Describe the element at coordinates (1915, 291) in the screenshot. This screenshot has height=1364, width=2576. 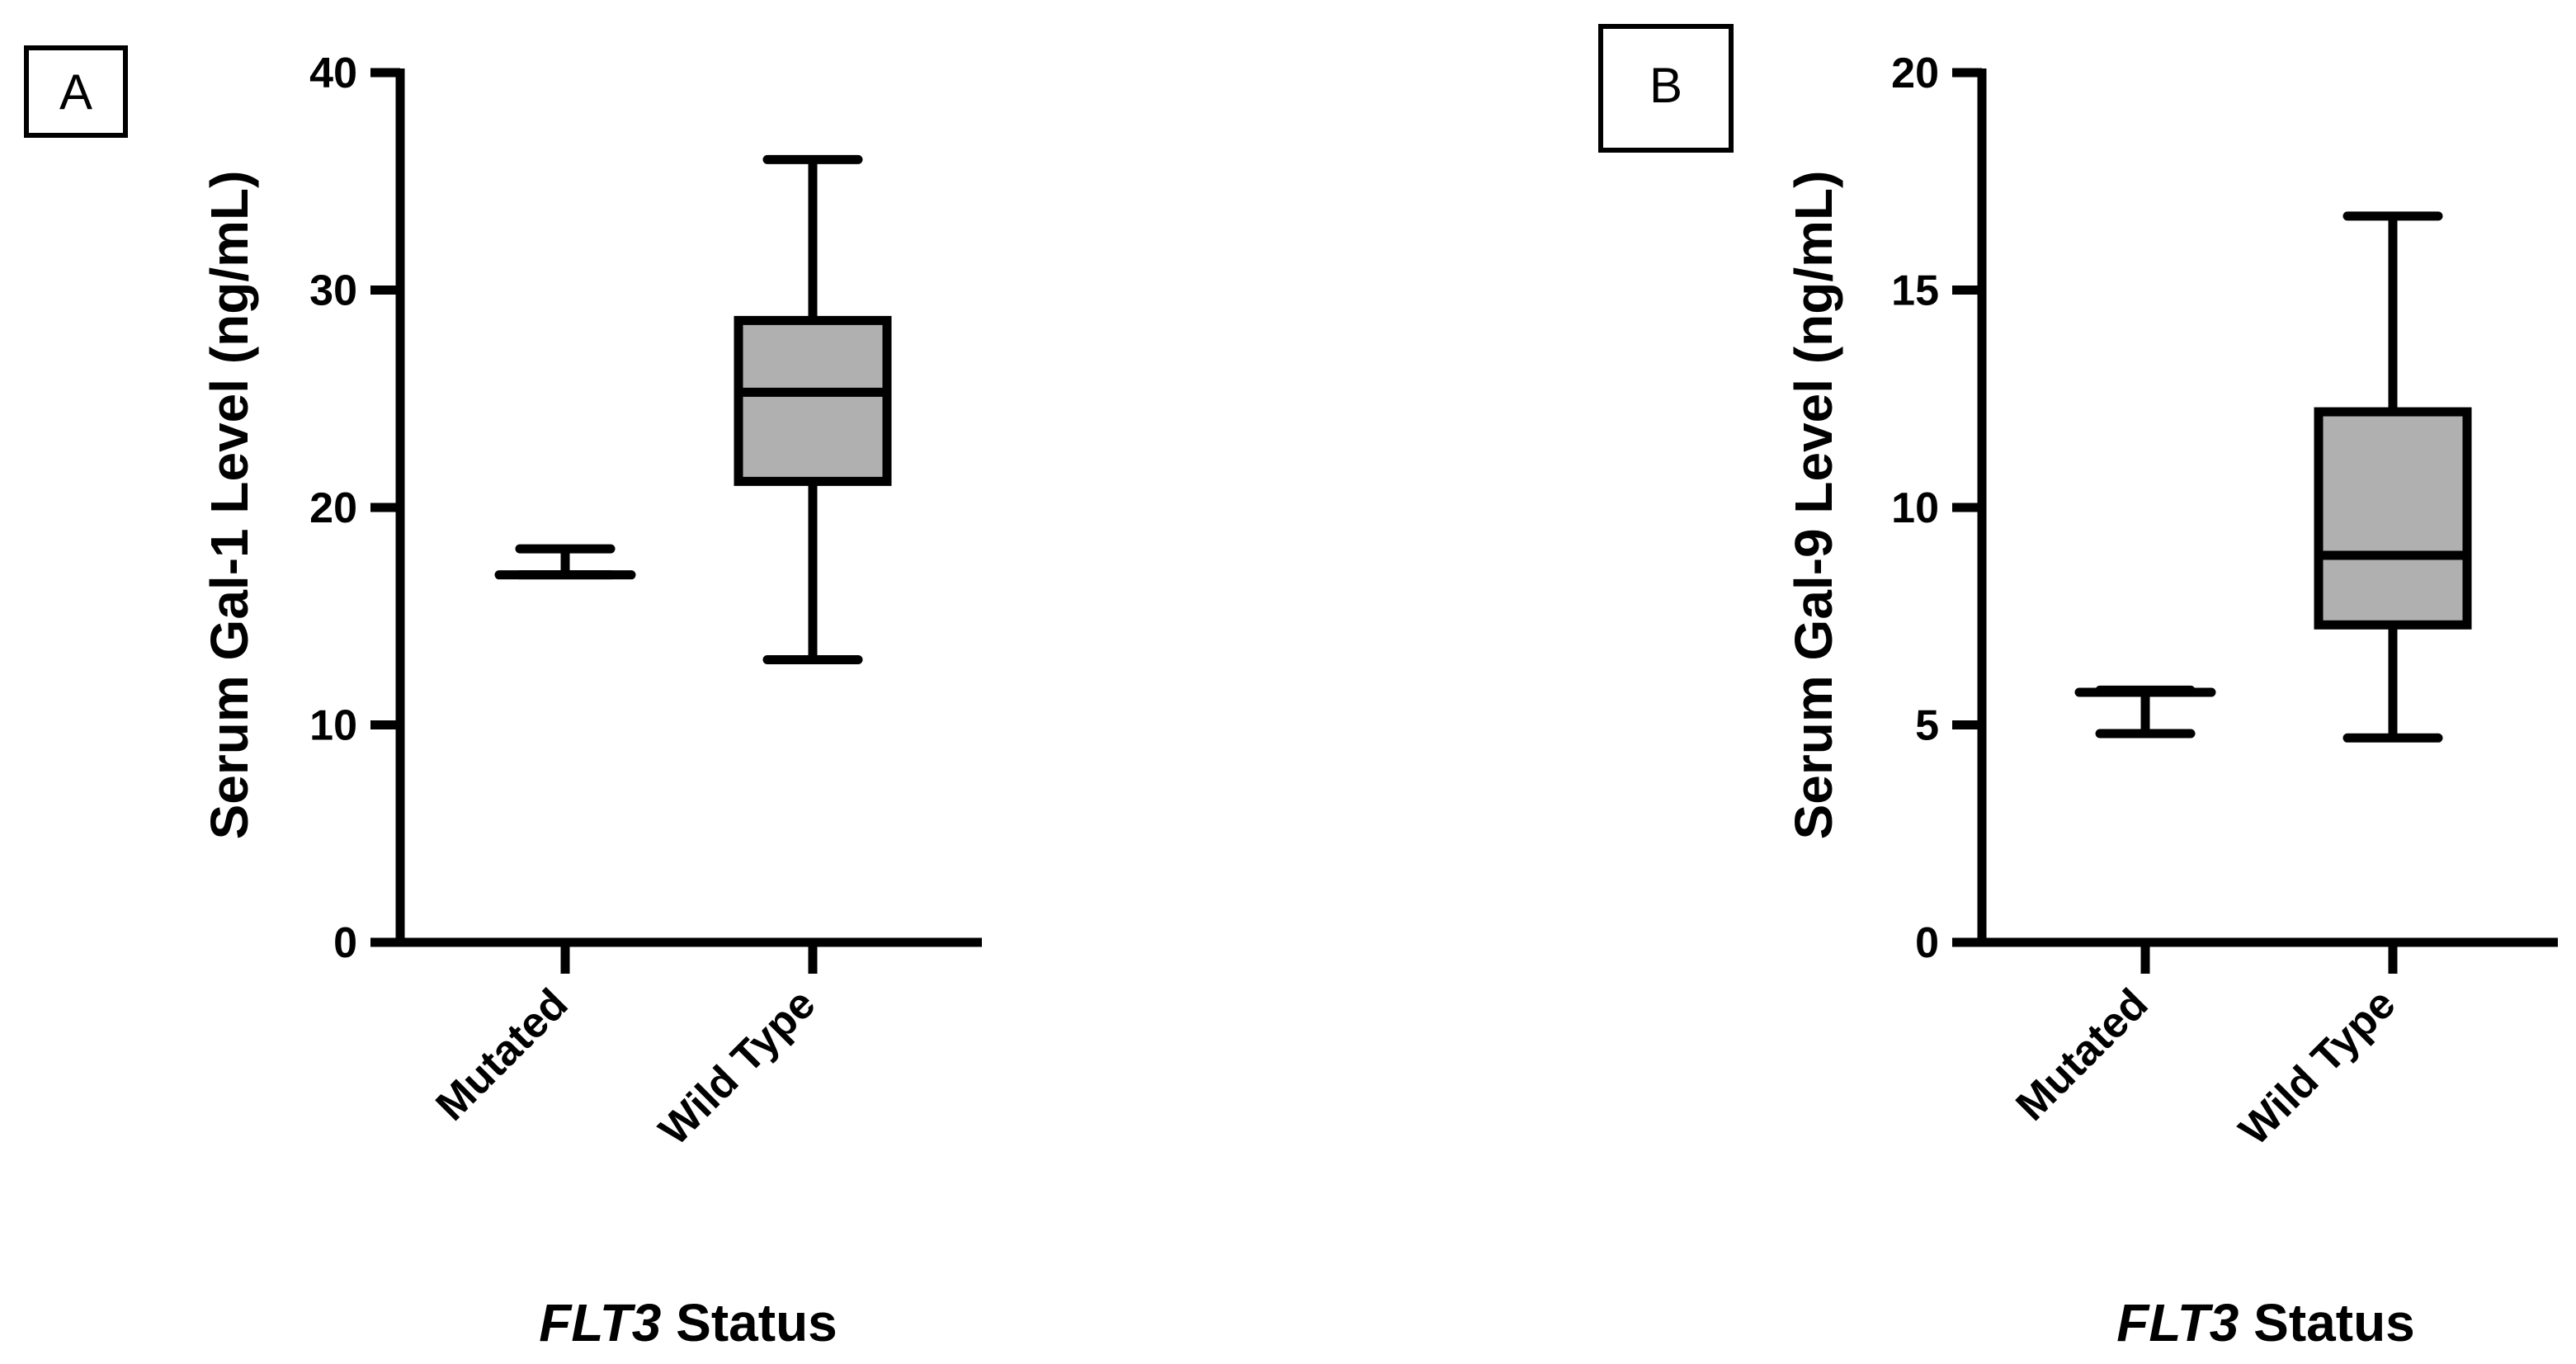
I see `y-tick-label: 15` at that location.